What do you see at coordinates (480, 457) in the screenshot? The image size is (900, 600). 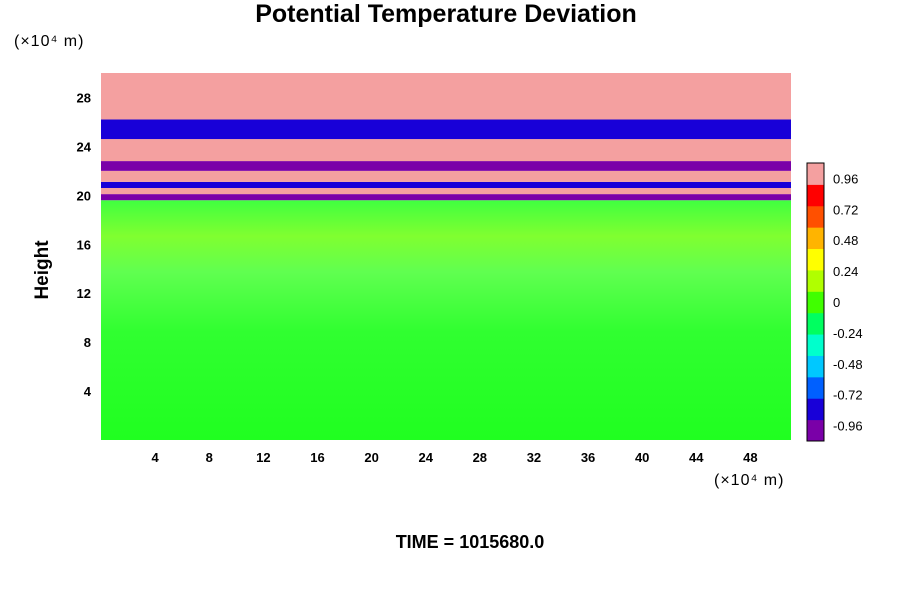 I see `x-tick-label: 28` at bounding box center [480, 457].